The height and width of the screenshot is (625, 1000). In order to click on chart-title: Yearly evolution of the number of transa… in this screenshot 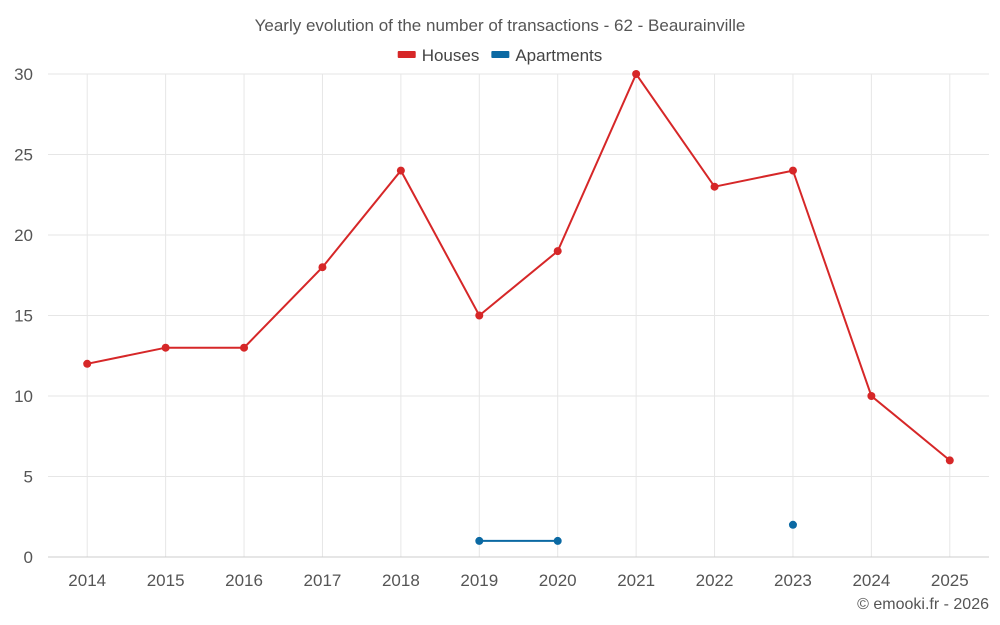, I will do `click(500, 25)`.